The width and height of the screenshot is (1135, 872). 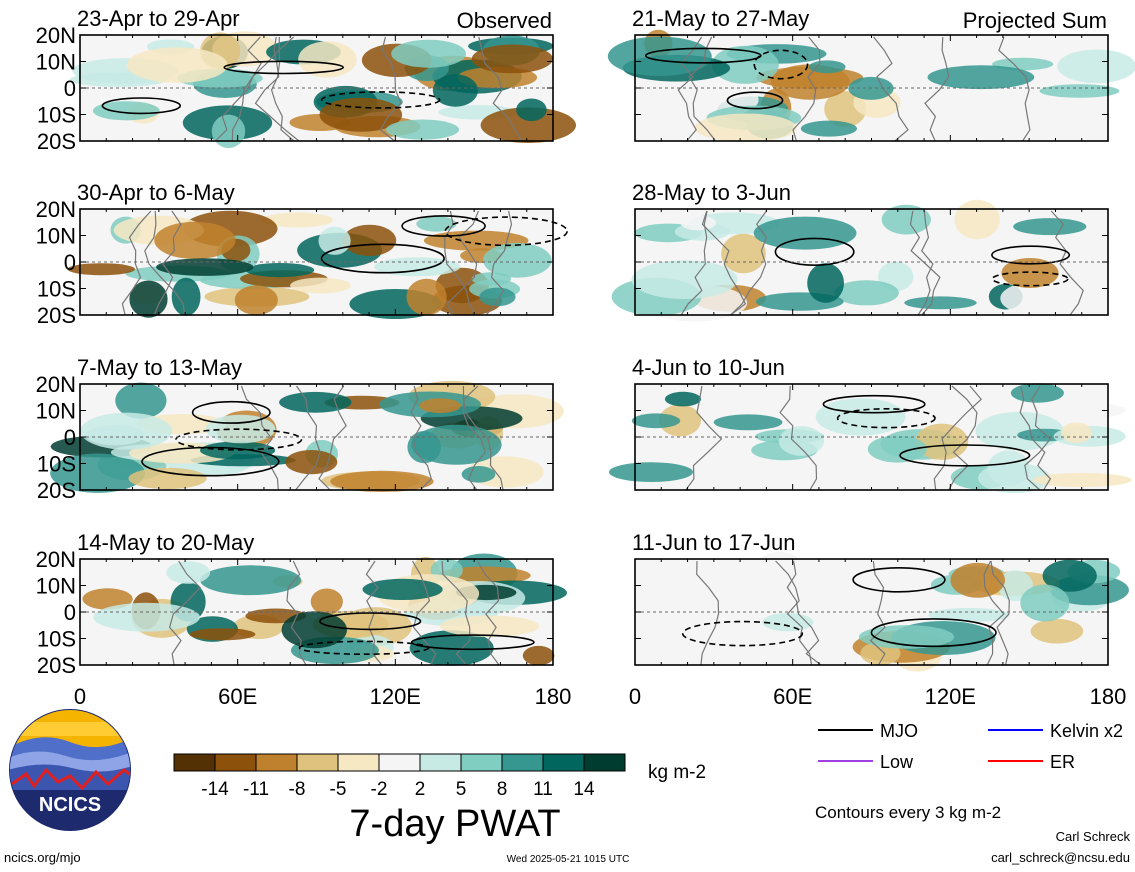 What do you see at coordinates (860, 251) in the screenshot?
I see `panel-projected-2: 28-May to 3-Jun` at bounding box center [860, 251].